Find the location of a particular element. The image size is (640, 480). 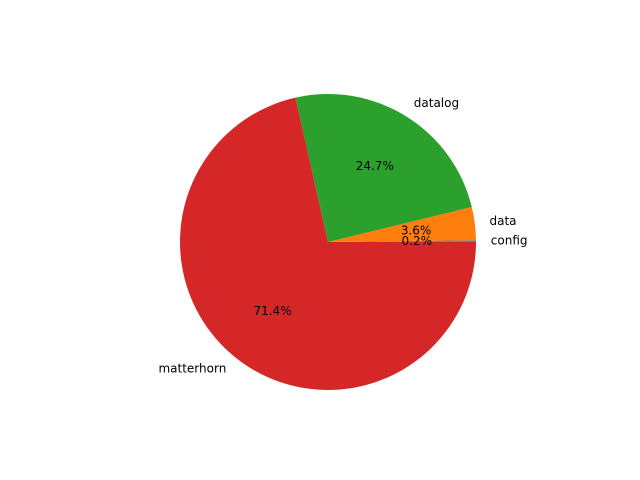

slice-pct-config: 0.2% is located at coordinates (417, 241).